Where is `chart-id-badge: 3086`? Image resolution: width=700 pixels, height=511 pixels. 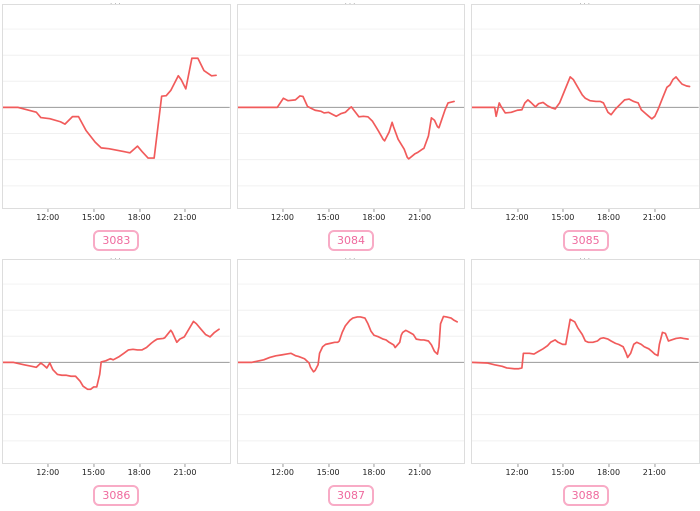 chart-id-badge: 3086 is located at coordinates (116, 495).